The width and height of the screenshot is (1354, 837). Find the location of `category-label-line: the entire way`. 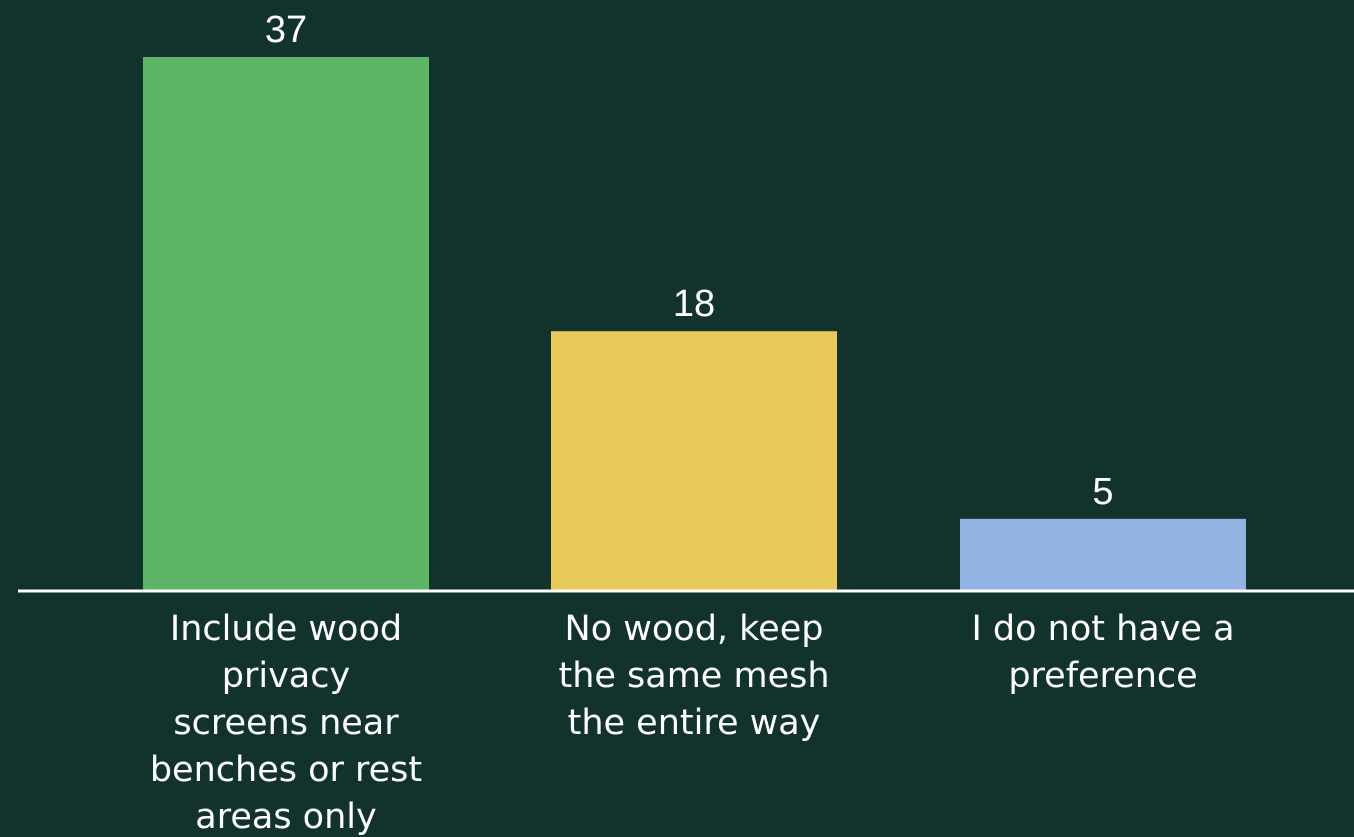

category-label-line: the entire way is located at coordinates (694, 723).